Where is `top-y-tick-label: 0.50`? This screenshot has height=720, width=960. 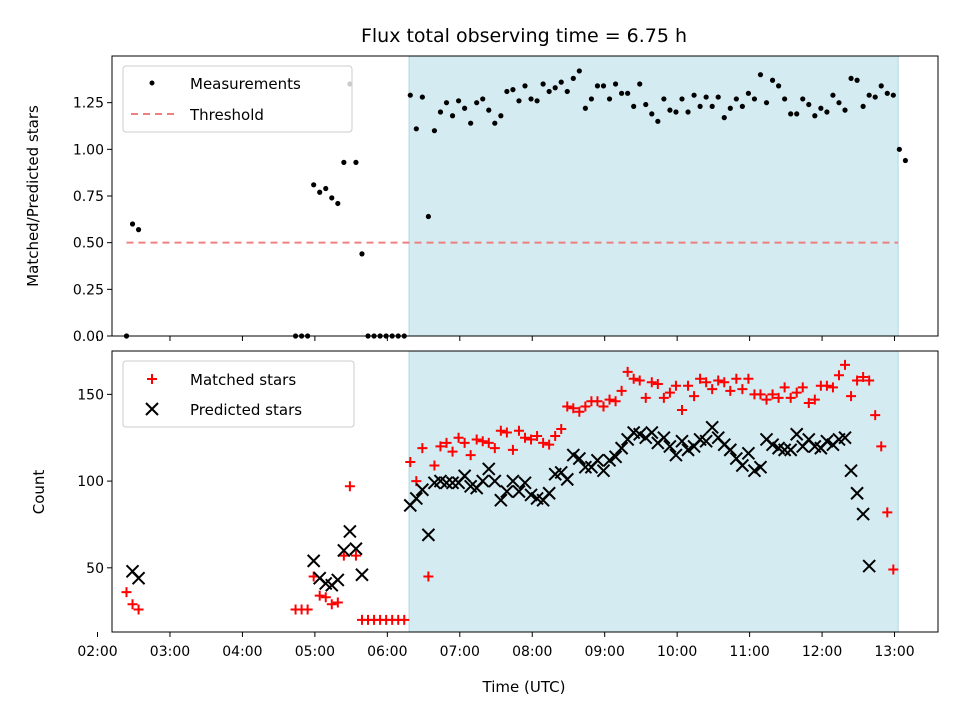
top-y-tick-label: 0.50 is located at coordinates (88, 244).